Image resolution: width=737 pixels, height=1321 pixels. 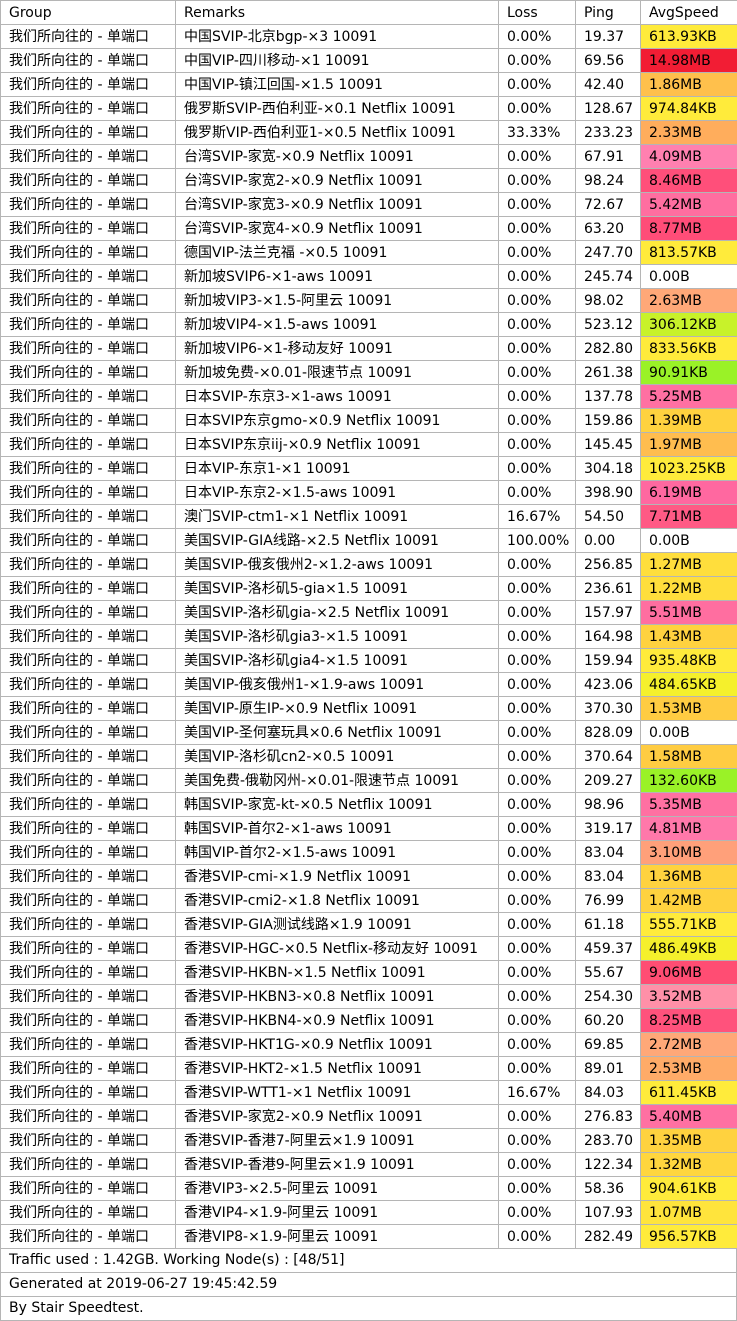 What do you see at coordinates (608, 373) in the screenshot?
I see `cell-ping: 261.38` at bounding box center [608, 373].